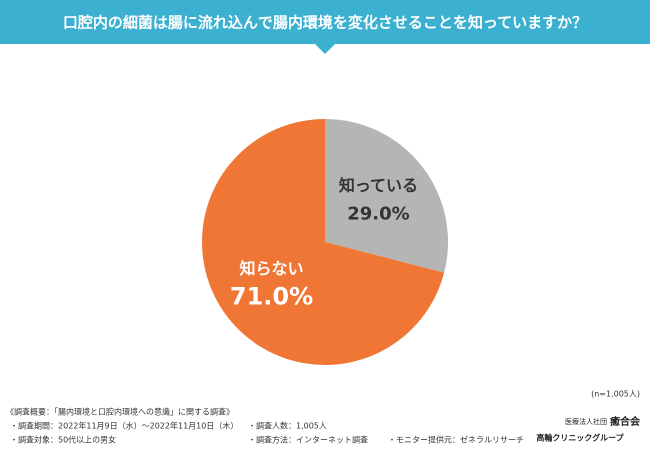 This screenshot has height=450, width=650. Describe the element at coordinates (325, 49) in the screenshot. I see `banner-notch` at that location.